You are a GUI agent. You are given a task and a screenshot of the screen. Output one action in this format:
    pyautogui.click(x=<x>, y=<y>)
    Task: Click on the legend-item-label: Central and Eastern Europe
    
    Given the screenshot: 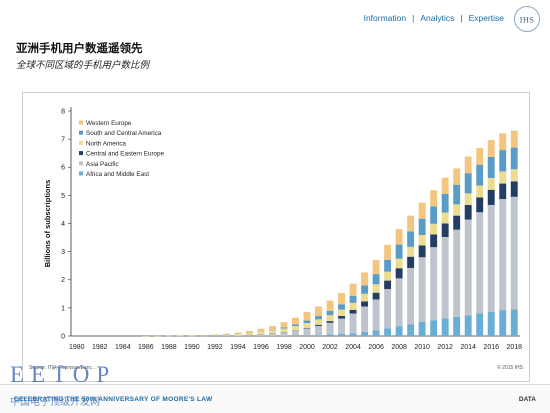 What is the action you would take?
    pyautogui.click(x=125, y=154)
    